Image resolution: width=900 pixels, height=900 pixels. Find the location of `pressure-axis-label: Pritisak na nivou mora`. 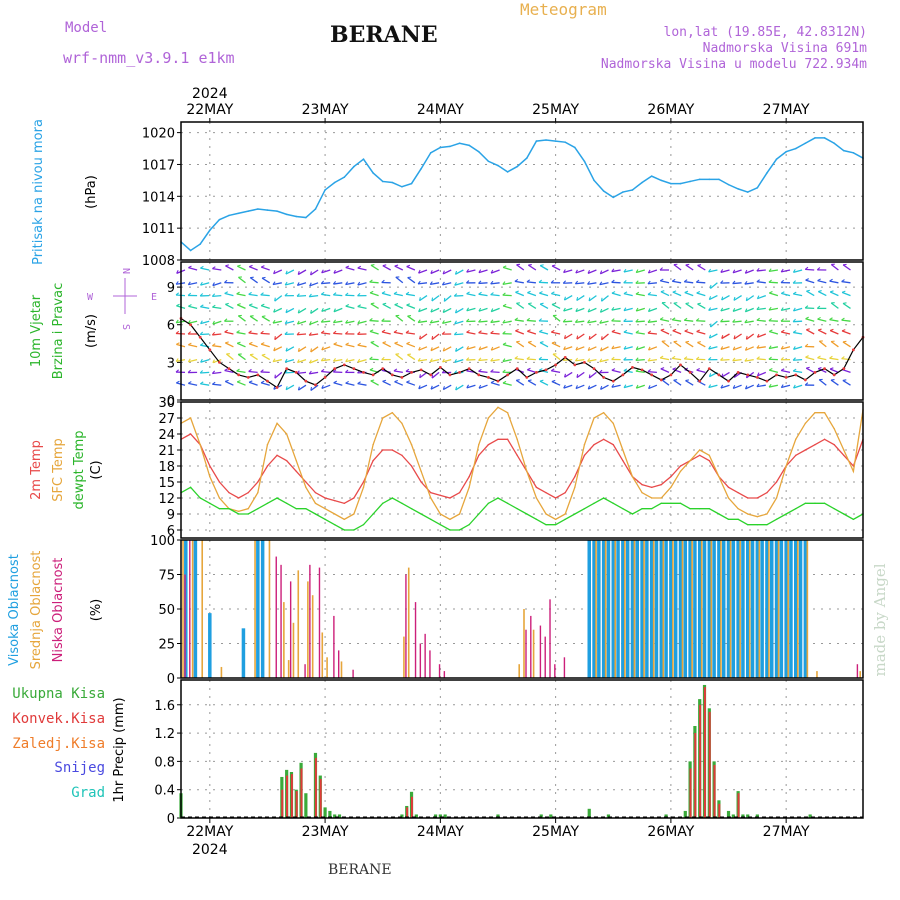

pressure-axis-label: Pritisak na nivou mora is located at coordinates (38, 192).